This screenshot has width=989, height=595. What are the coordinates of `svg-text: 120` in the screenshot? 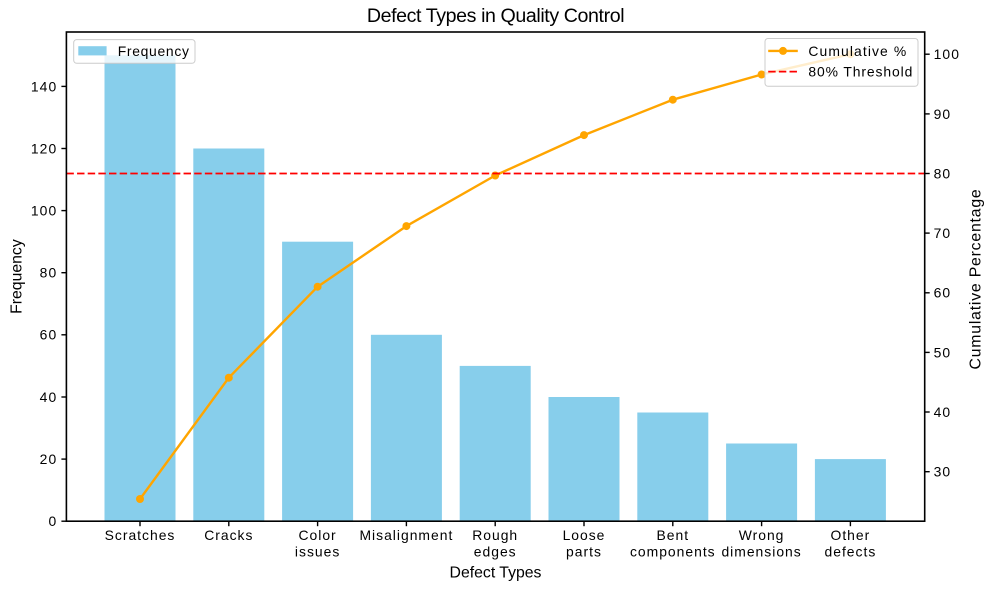 It's located at (44, 148).